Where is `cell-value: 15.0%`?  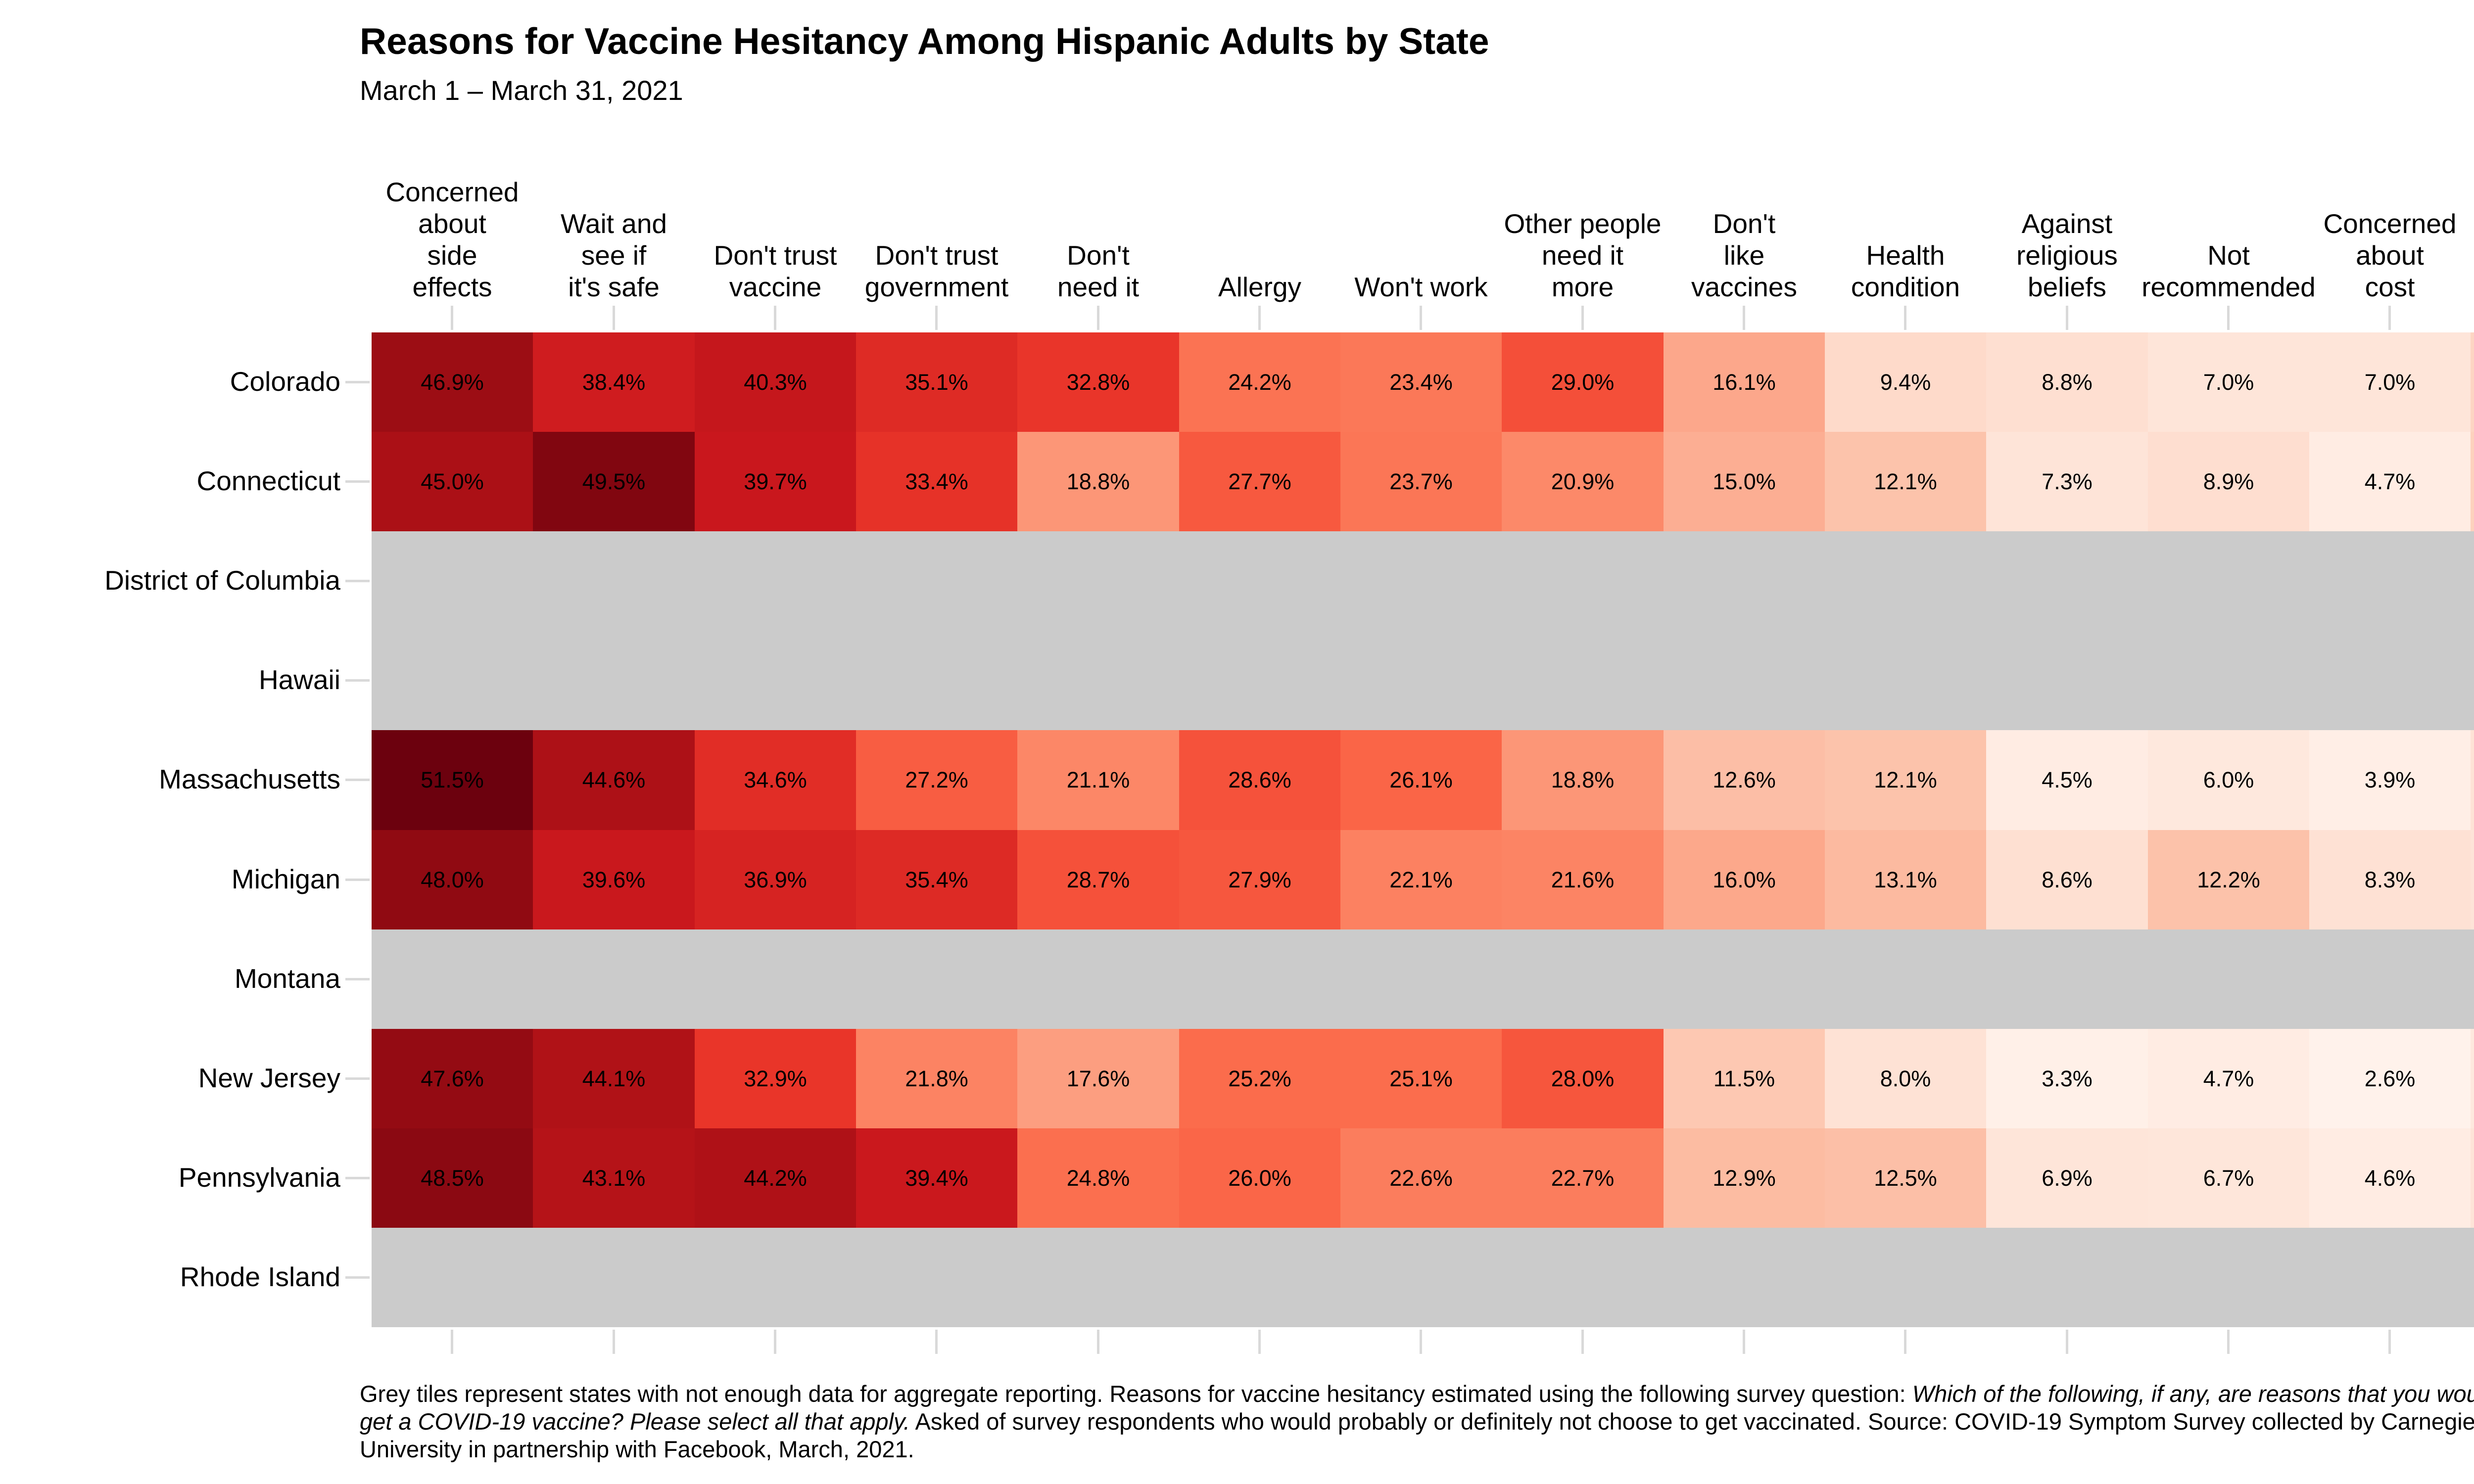
cell-value: 15.0% is located at coordinates (1745, 481).